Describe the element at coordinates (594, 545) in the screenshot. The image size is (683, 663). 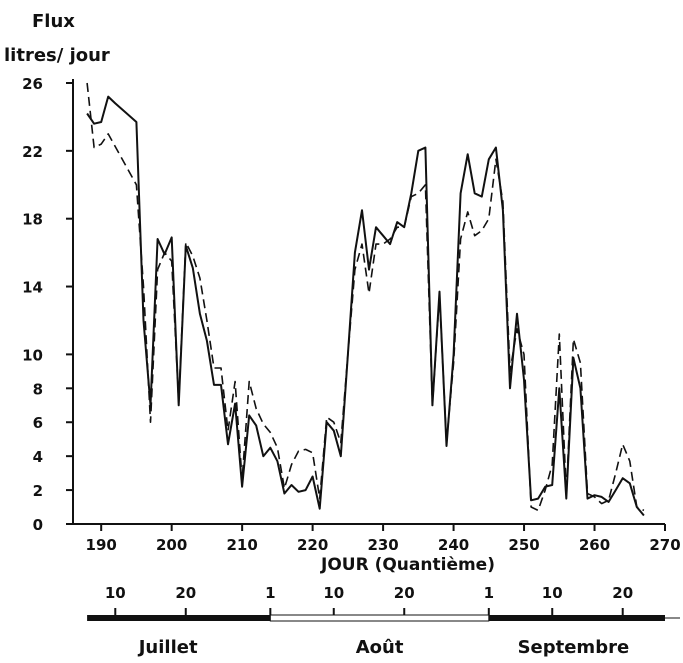
I see `x-tick-label: 260` at that location.